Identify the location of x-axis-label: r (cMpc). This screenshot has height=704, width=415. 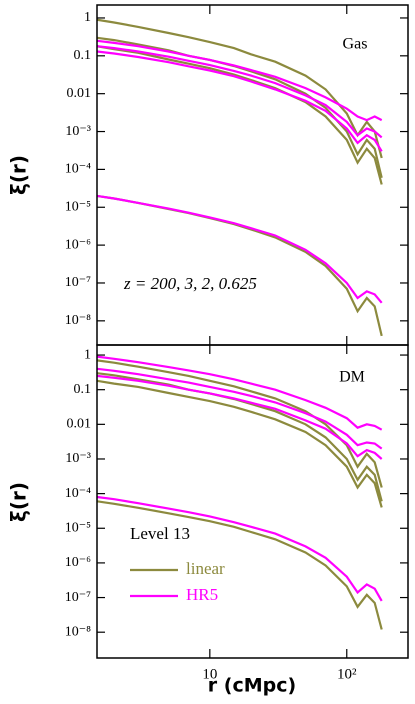
(252, 686).